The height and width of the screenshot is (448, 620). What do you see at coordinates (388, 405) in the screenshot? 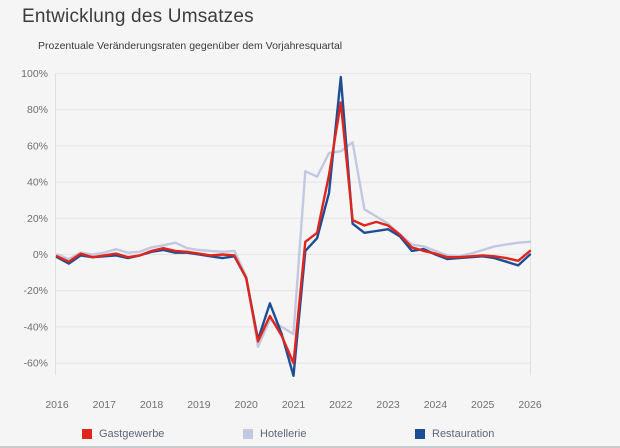
I see `x-axis-tick-label: 2023` at bounding box center [388, 405].